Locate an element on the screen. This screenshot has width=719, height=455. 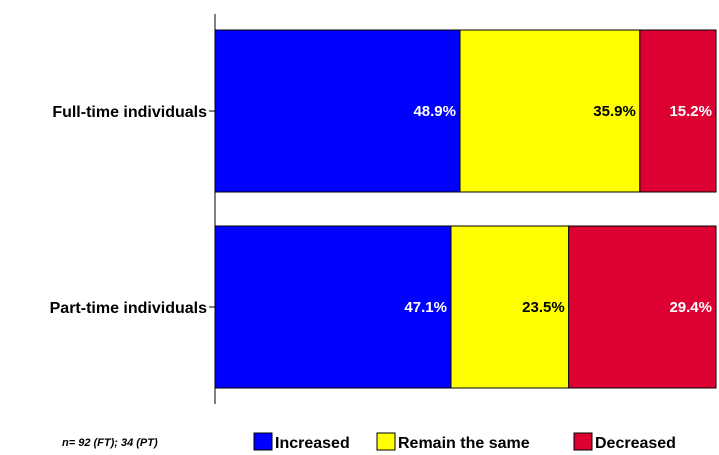
legend-label-increased: Increased is located at coordinates (312, 443).